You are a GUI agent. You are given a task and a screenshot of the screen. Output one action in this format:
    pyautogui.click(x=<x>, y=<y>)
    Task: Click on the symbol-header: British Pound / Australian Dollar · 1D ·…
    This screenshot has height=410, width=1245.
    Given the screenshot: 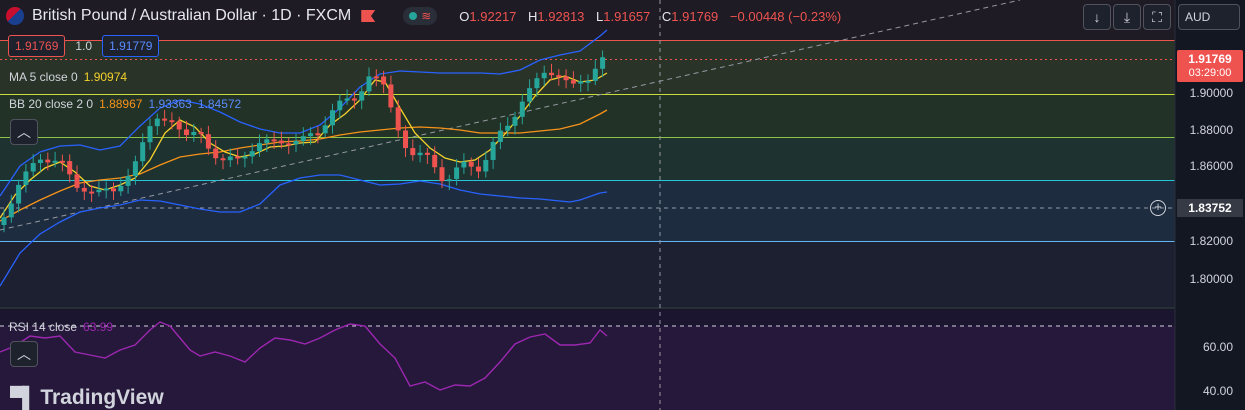 What is the action you would take?
    pyautogui.click(x=423, y=16)
    